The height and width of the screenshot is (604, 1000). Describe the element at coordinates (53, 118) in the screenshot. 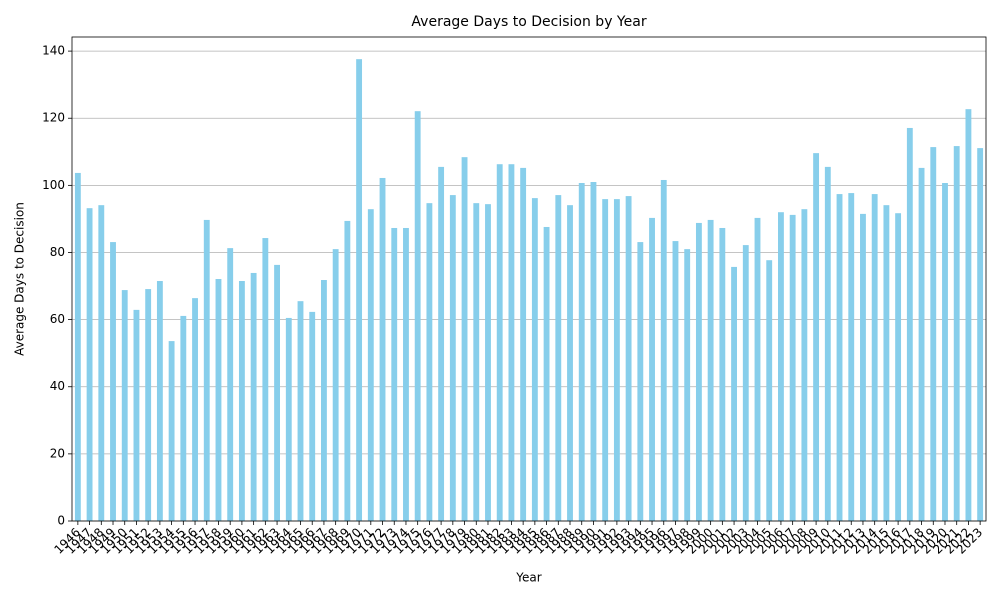

I see `y-tick-label: 120` at that location.